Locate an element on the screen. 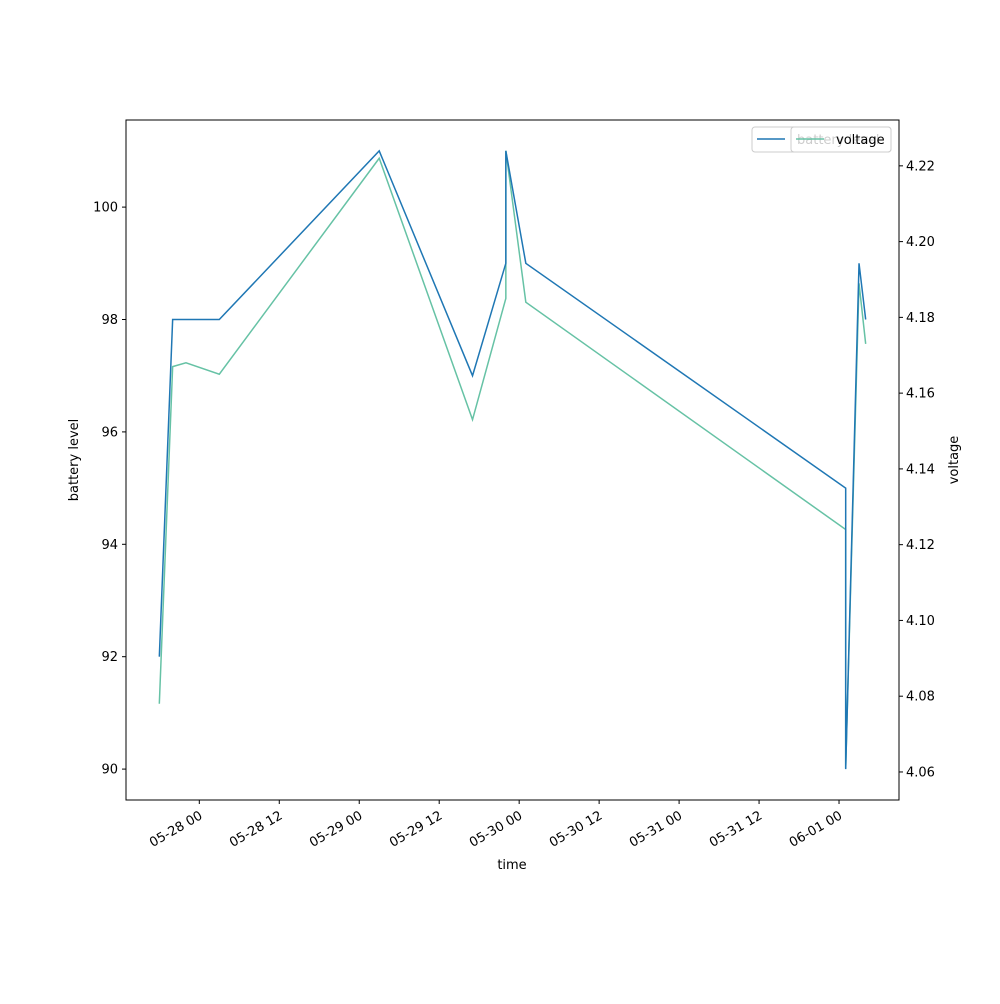 This screenshot has height=1004, width=1000. x-axis-label: time is located at coordinates (511, 865).